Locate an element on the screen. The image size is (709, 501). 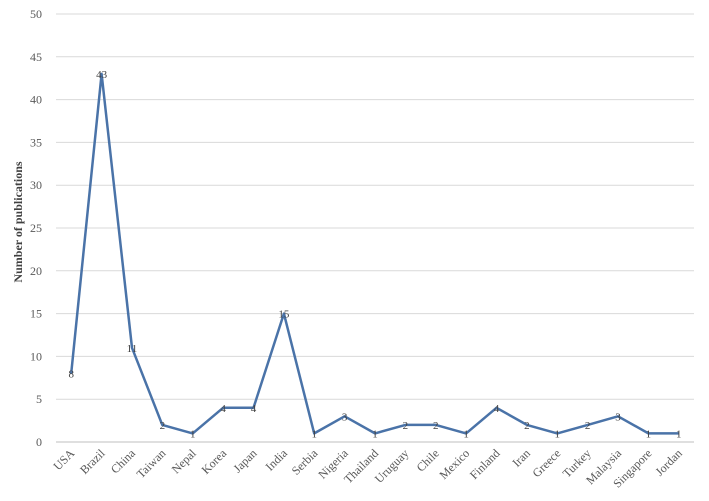
y-tick-label: 25 is located at coordinates (36, 228).